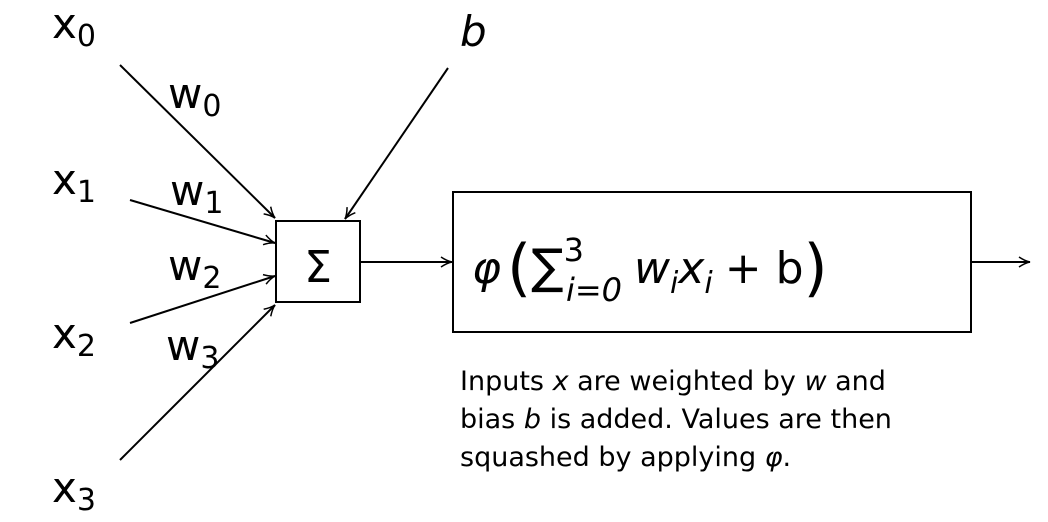  I want to click on edge-bias, so click(396, 143).